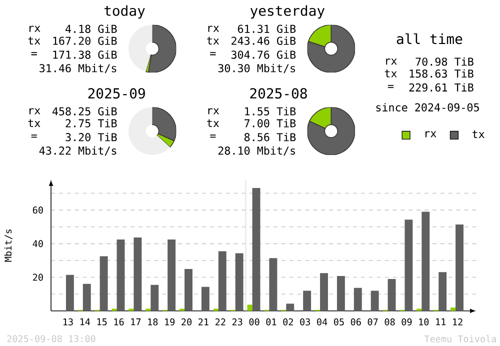 The height and width of the screenshot is (346, 500). What do you see at coordinates (84, 111) in the screenshot?
I see `text: 458.25 GiB` at bounding box center [84, 111].